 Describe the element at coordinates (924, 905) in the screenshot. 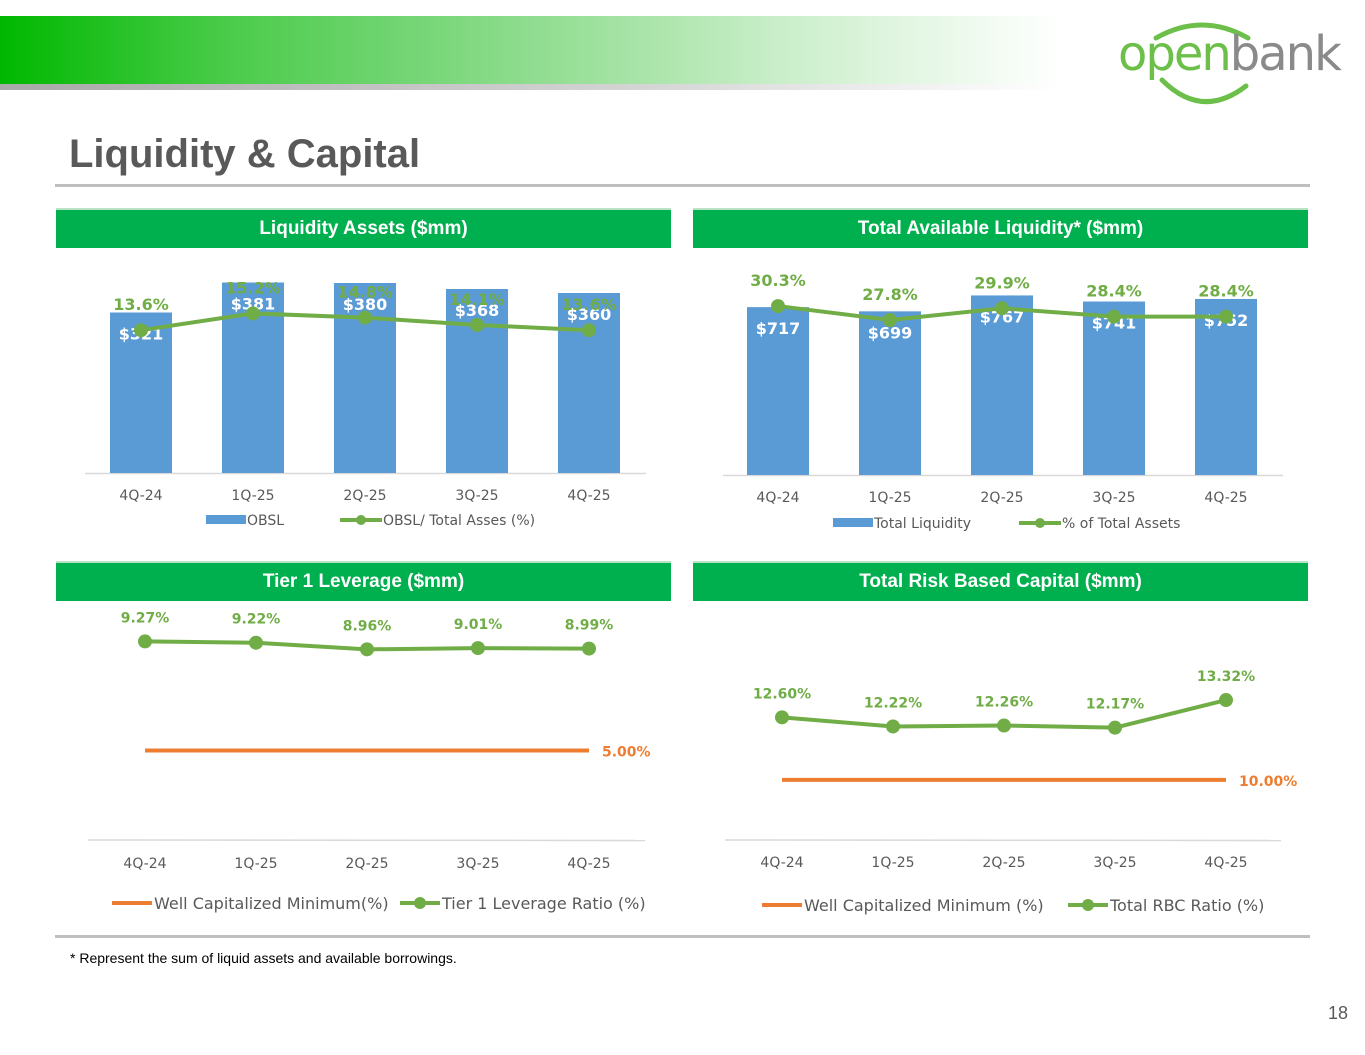

I see `legend-label: Well Capitalized Minimum (%)` at that location.